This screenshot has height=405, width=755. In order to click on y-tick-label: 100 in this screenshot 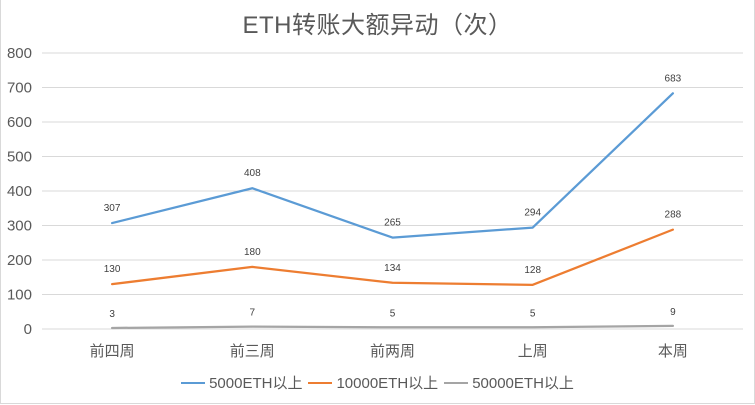, I will do `click(19, 295)`.